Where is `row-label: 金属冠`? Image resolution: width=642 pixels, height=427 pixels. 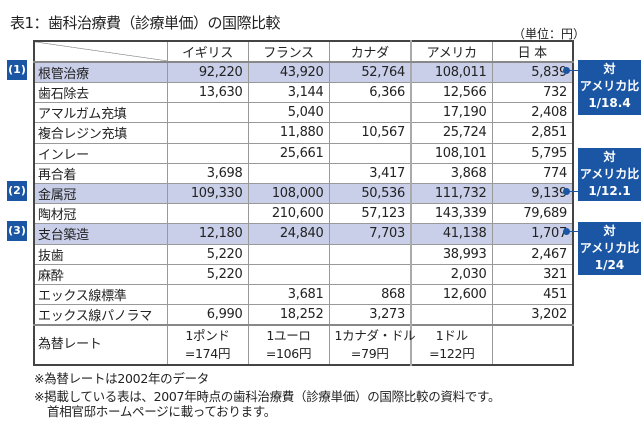 row-label: 金属冠 is located at coordinates (100, 193).